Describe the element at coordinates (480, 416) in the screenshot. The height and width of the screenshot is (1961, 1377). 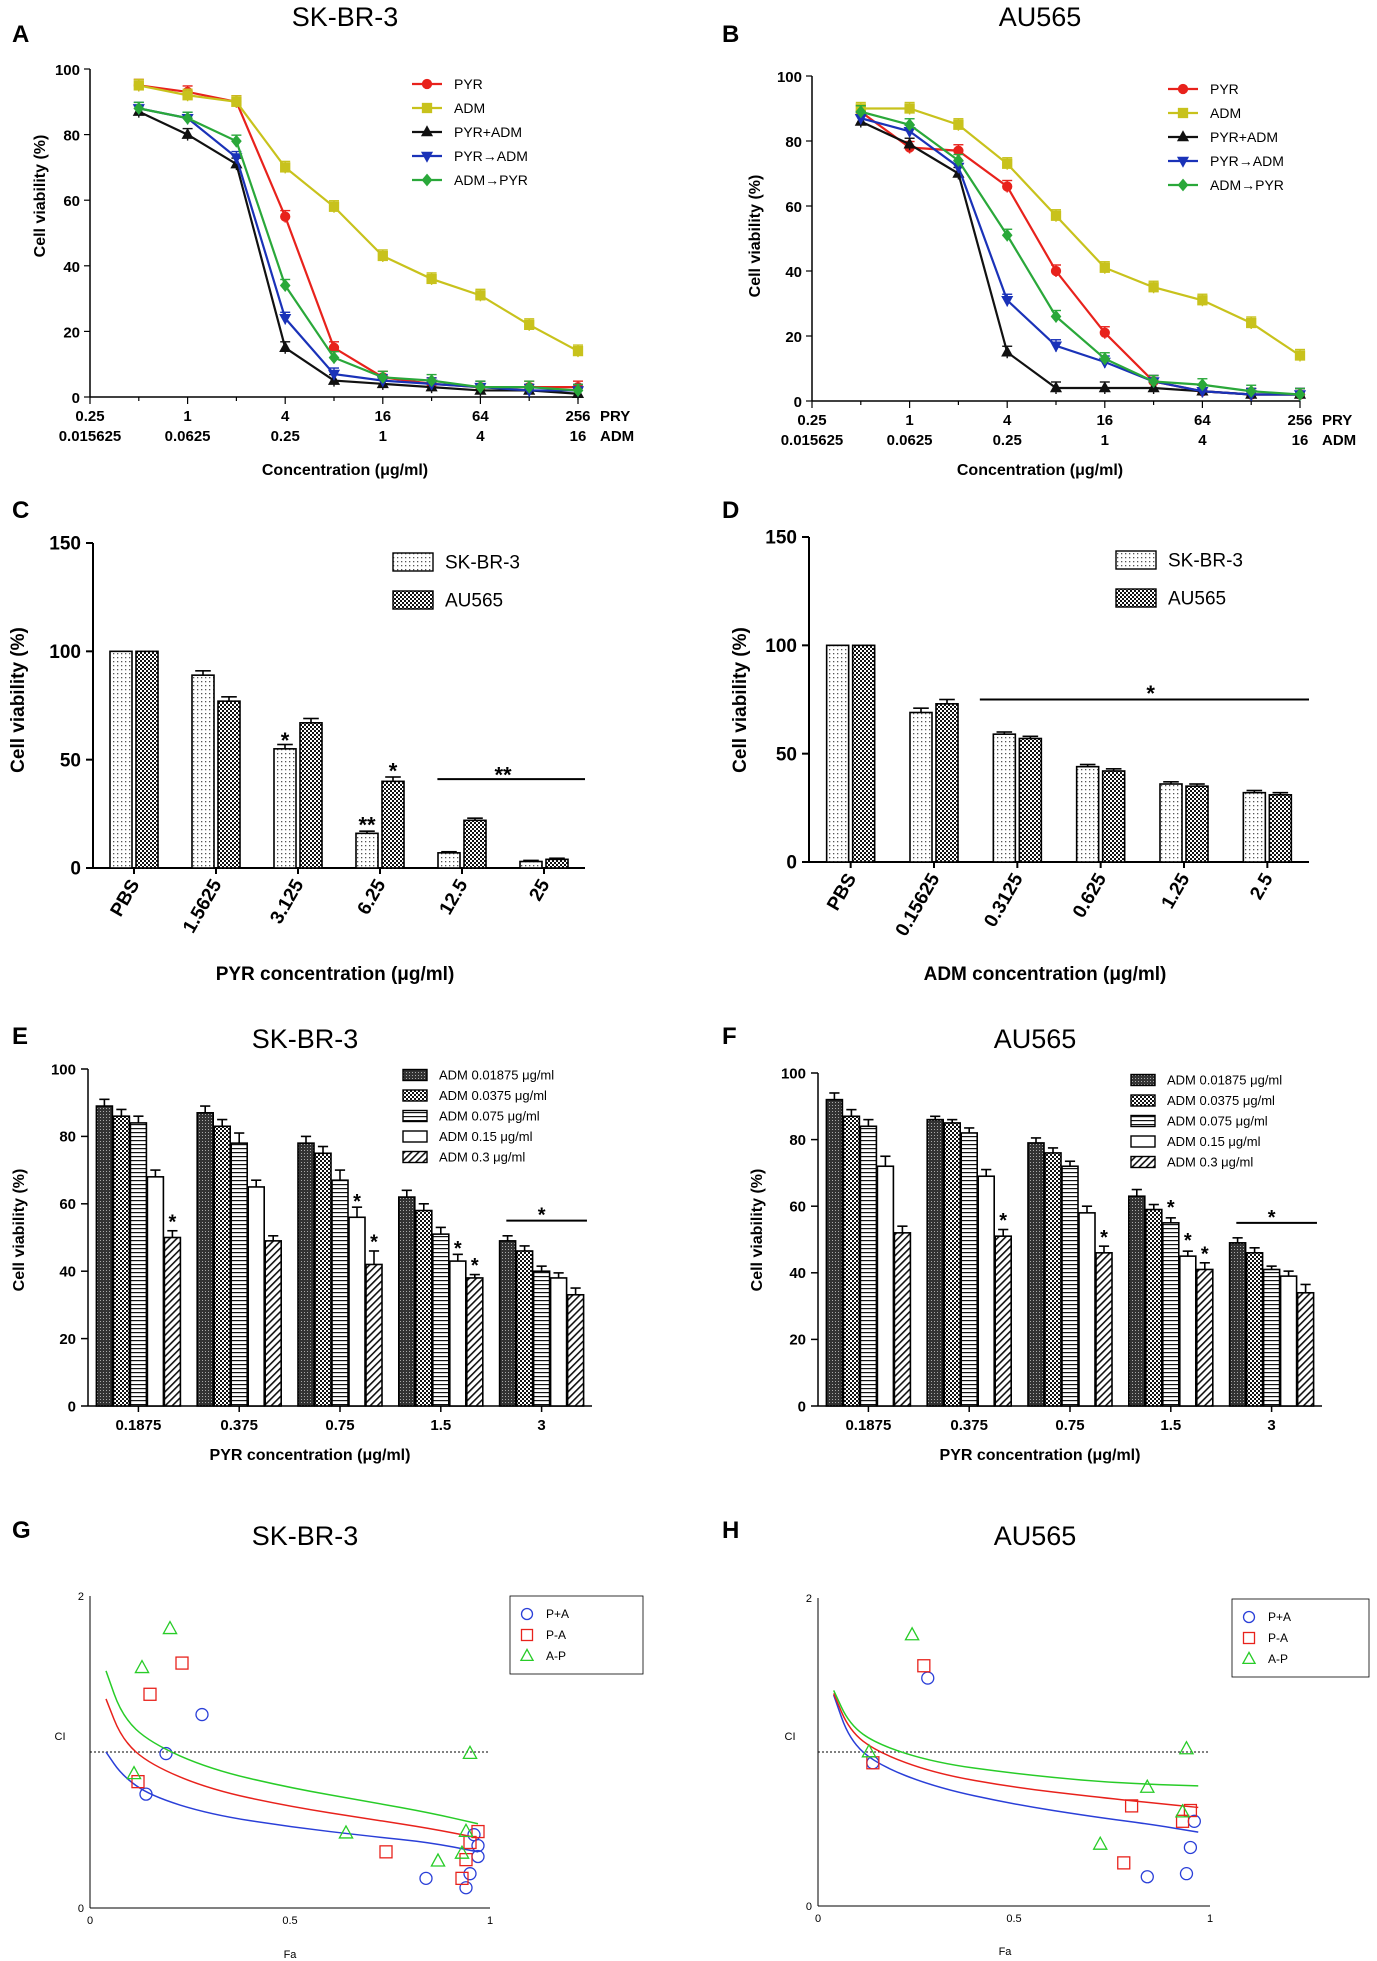
I see `x-tick-label-pyr: 64` at that location.